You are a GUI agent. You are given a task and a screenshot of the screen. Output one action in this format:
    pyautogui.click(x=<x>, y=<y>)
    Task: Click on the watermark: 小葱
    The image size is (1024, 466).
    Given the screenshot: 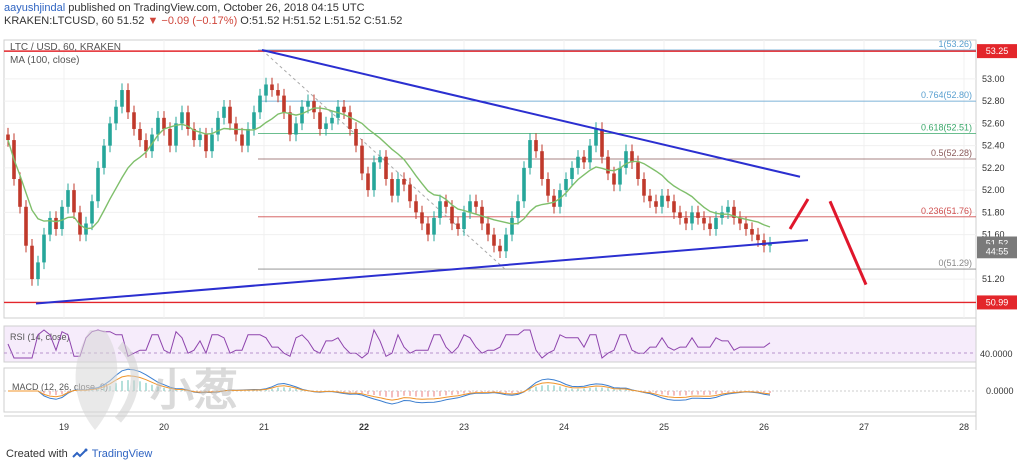 What is the action you would take?
    pyautogui.click(x=156, y=380)
    